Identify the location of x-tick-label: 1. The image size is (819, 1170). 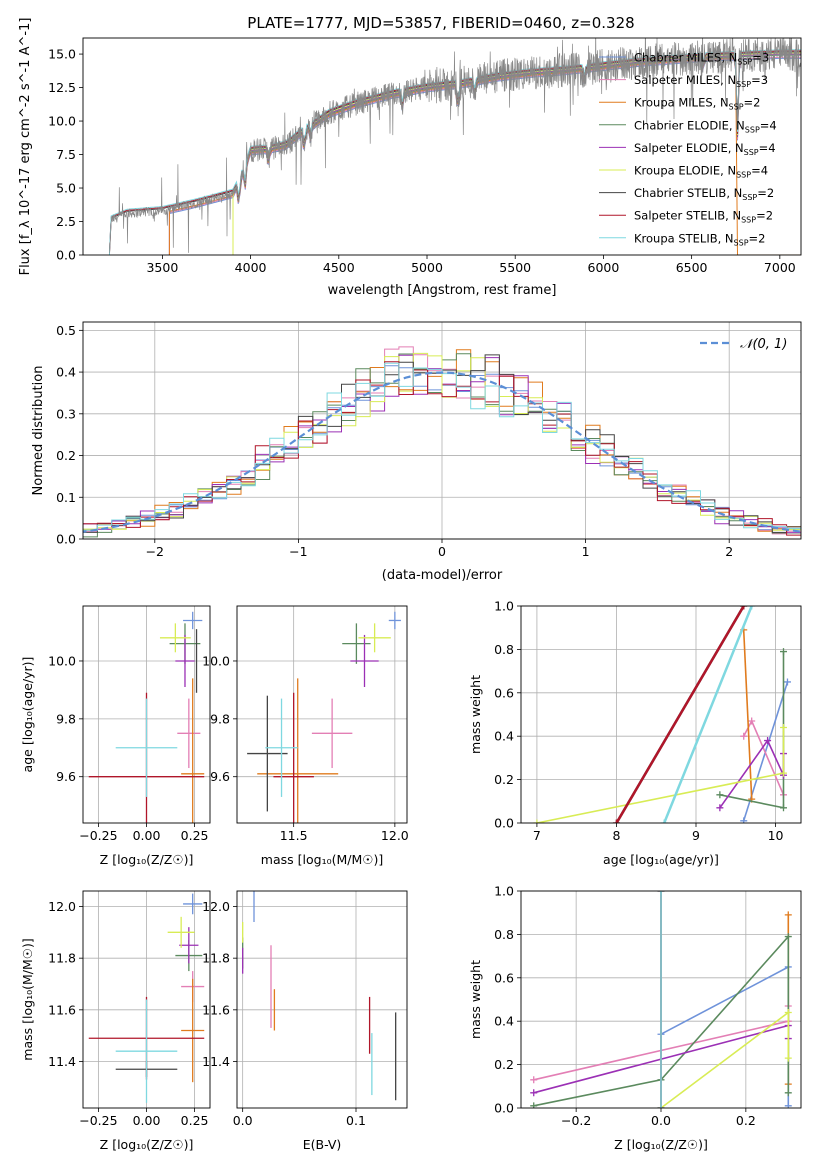
(586, 551).